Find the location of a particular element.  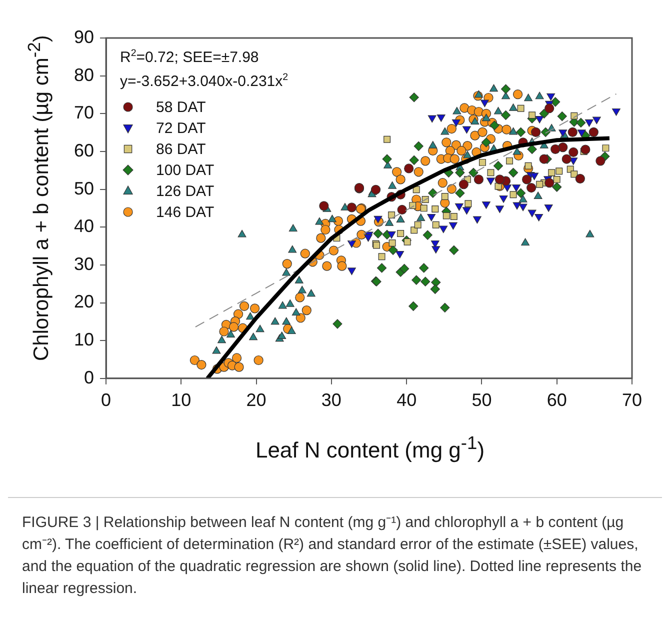

legend-label: 100 DAT is located at coordinates (185, 170).